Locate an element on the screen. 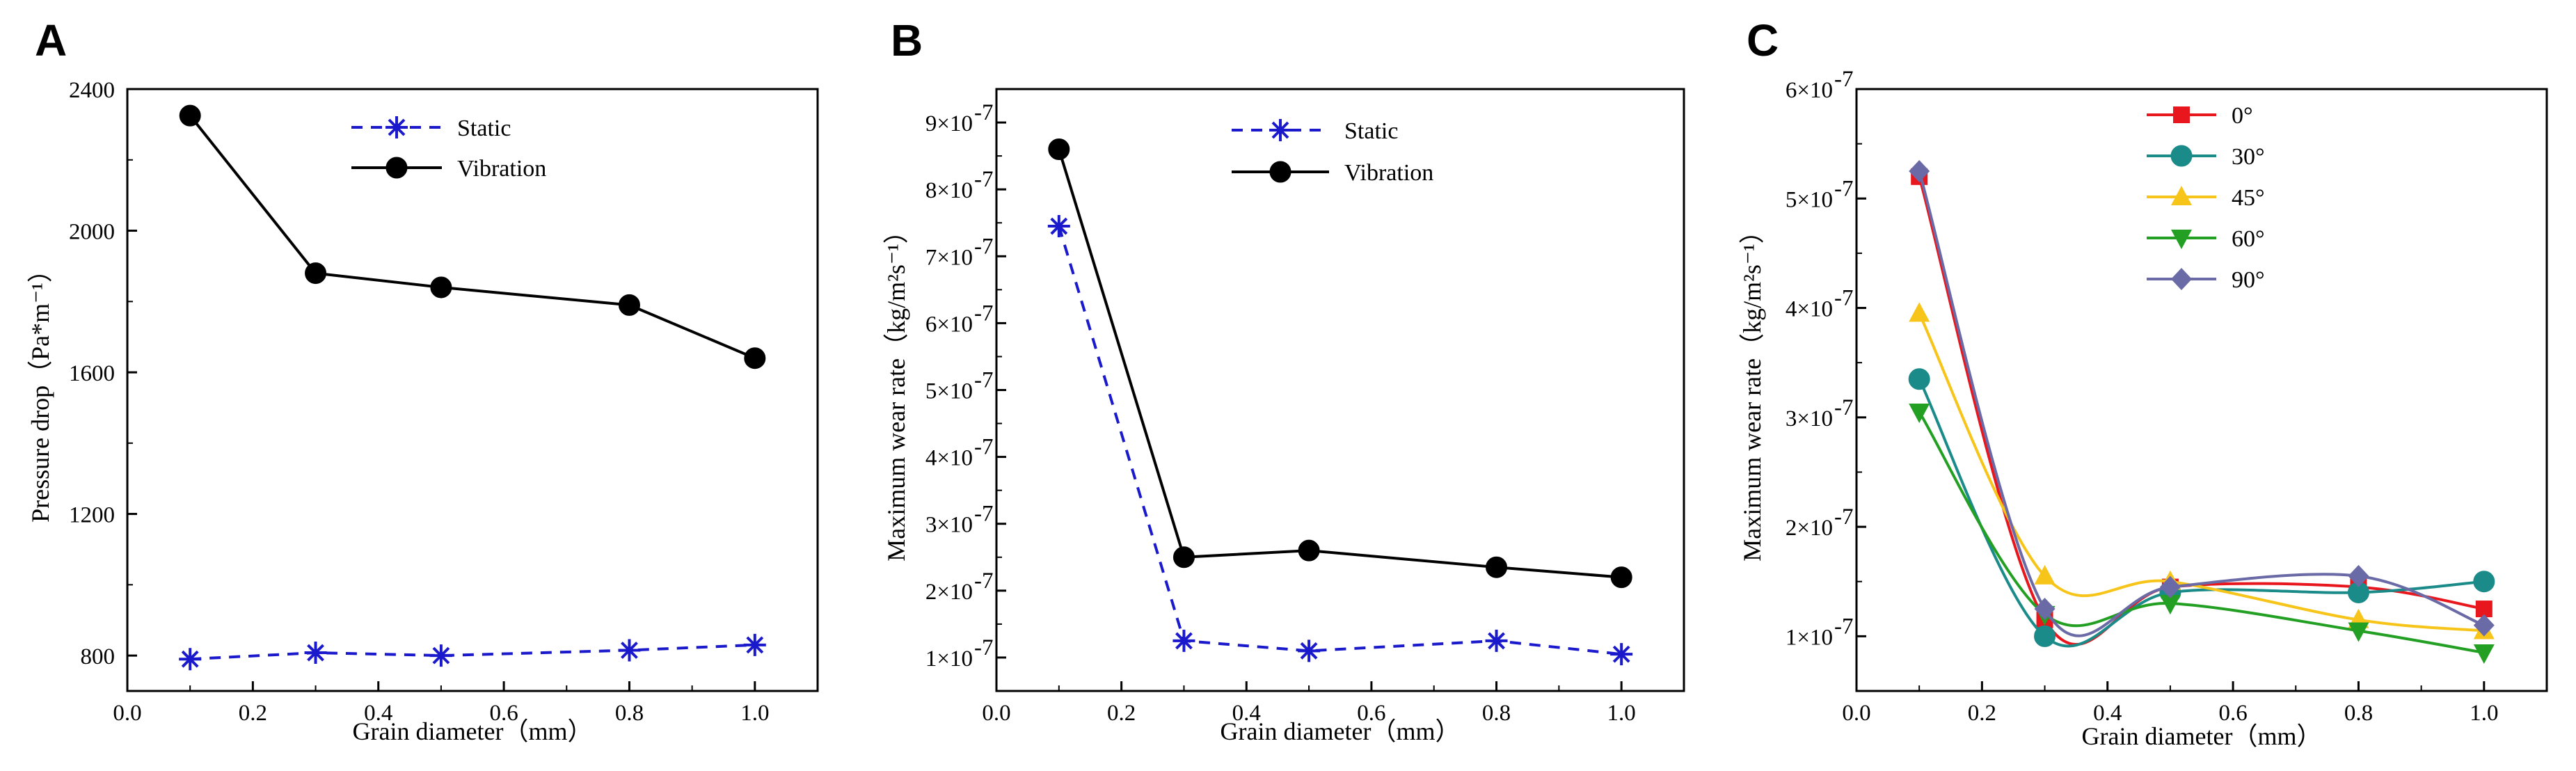 The height and width of the screenshot is (771, 2576). y-tick-label: 9×10 is located at coordinates (949, 123).